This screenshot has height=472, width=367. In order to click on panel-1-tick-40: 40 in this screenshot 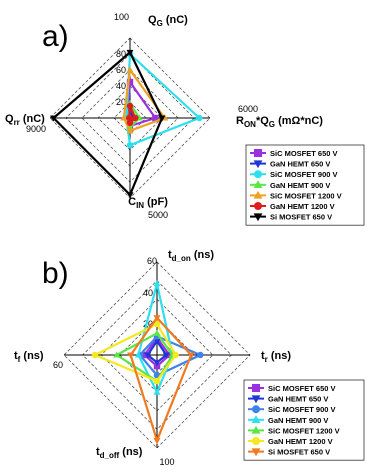, I will do `click(121, 86)`.